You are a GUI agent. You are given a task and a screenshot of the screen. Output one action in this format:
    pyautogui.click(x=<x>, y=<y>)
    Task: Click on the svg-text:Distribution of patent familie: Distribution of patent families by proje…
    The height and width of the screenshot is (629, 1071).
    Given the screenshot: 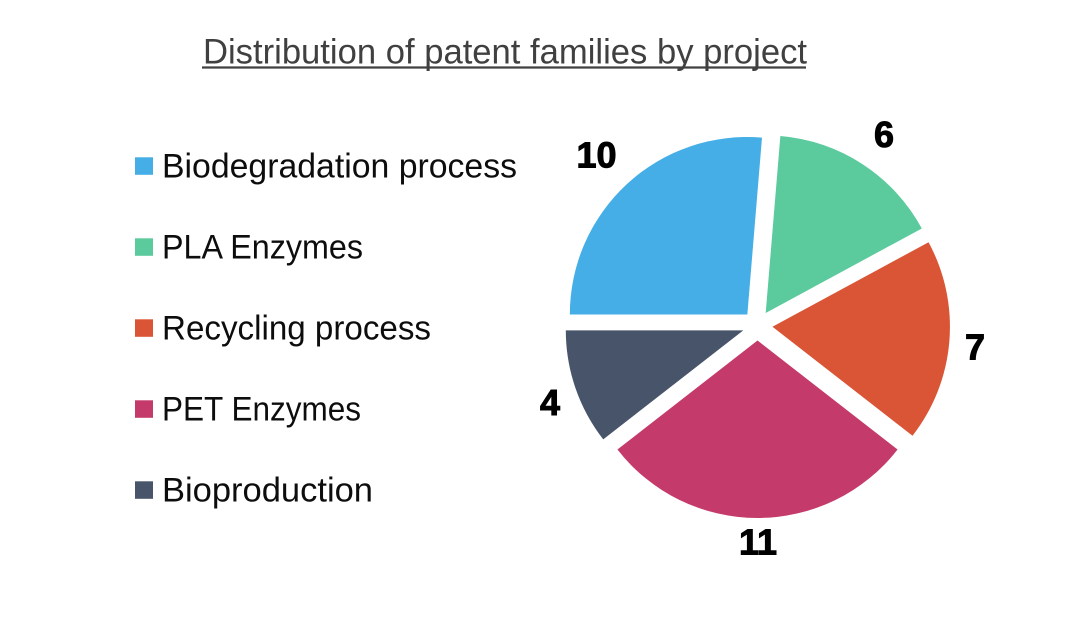 What is the action you would take?
    pyautogui.click(x=505, y=52)
    